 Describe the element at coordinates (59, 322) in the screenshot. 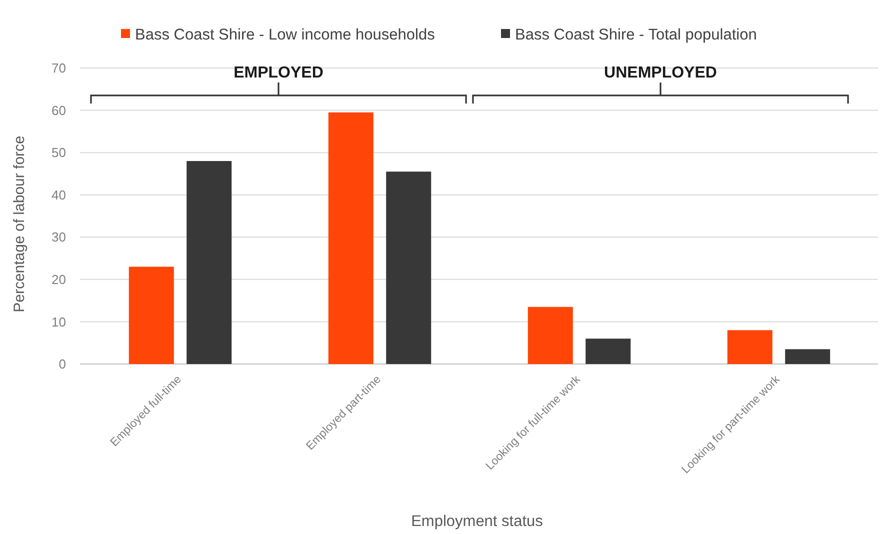

I see `y-tick-label: 10` at that location.